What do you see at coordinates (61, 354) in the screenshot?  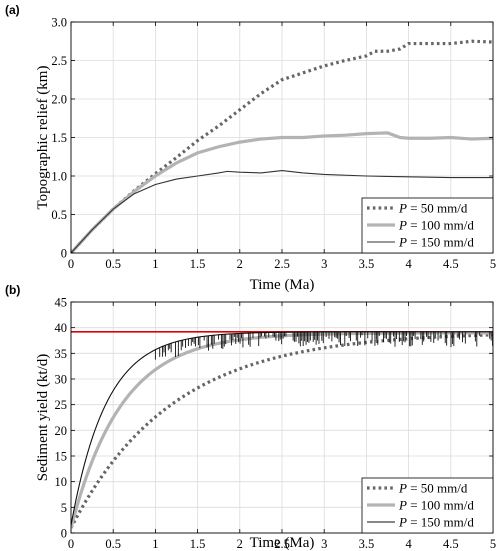 I see `y-tick-label: 35` at bounding box center [61, 354].